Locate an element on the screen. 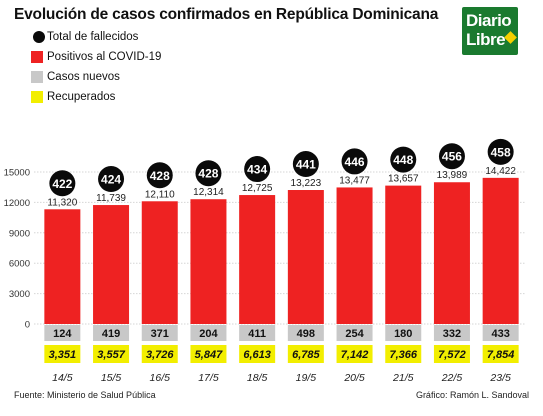  x-tick-label: 19/5 is located at coordinates (306, 378).